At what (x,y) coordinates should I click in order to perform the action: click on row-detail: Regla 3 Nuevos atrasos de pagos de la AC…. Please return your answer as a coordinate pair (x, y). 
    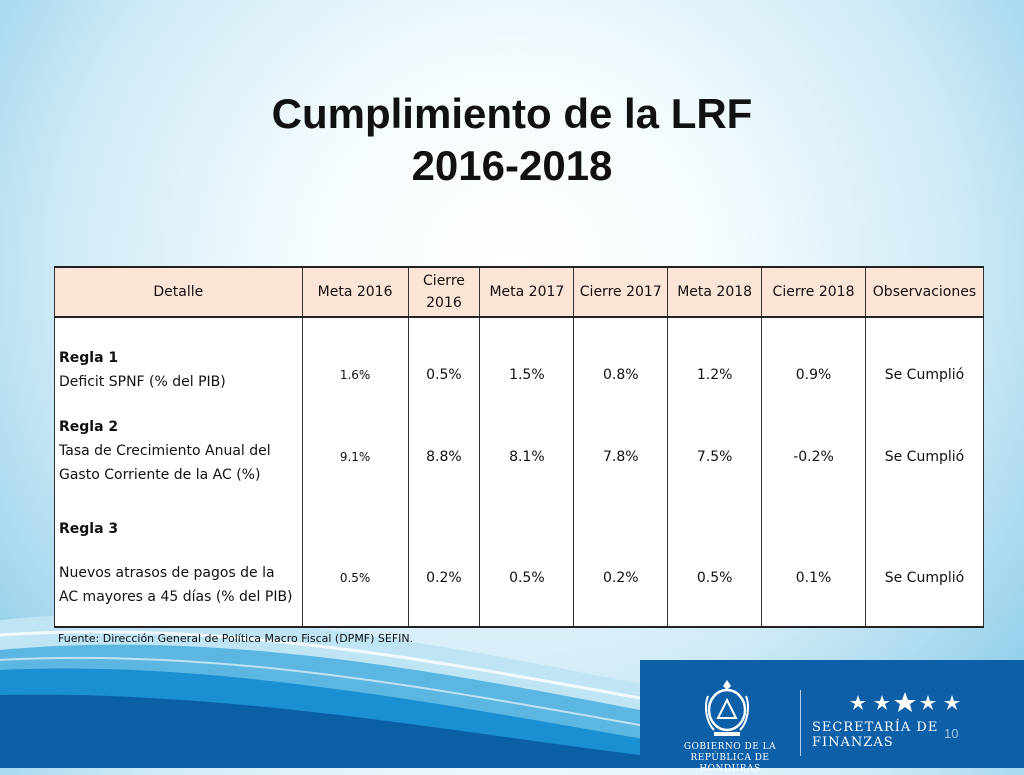
    Looking at the image, I should click on (178, 563).